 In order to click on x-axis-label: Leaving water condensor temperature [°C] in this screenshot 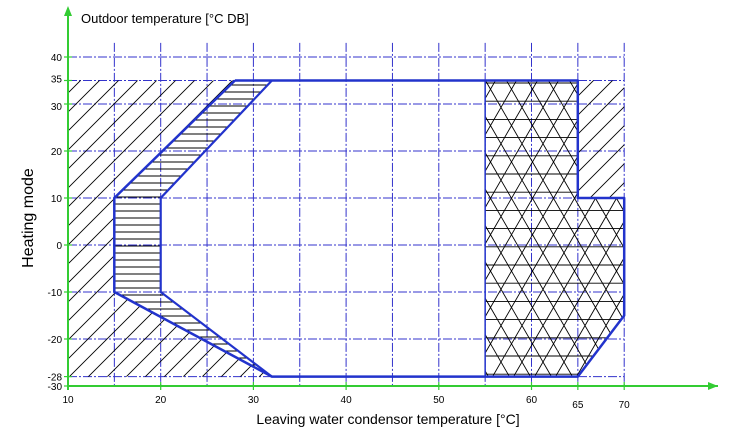, I will do `click(387, 419)`.